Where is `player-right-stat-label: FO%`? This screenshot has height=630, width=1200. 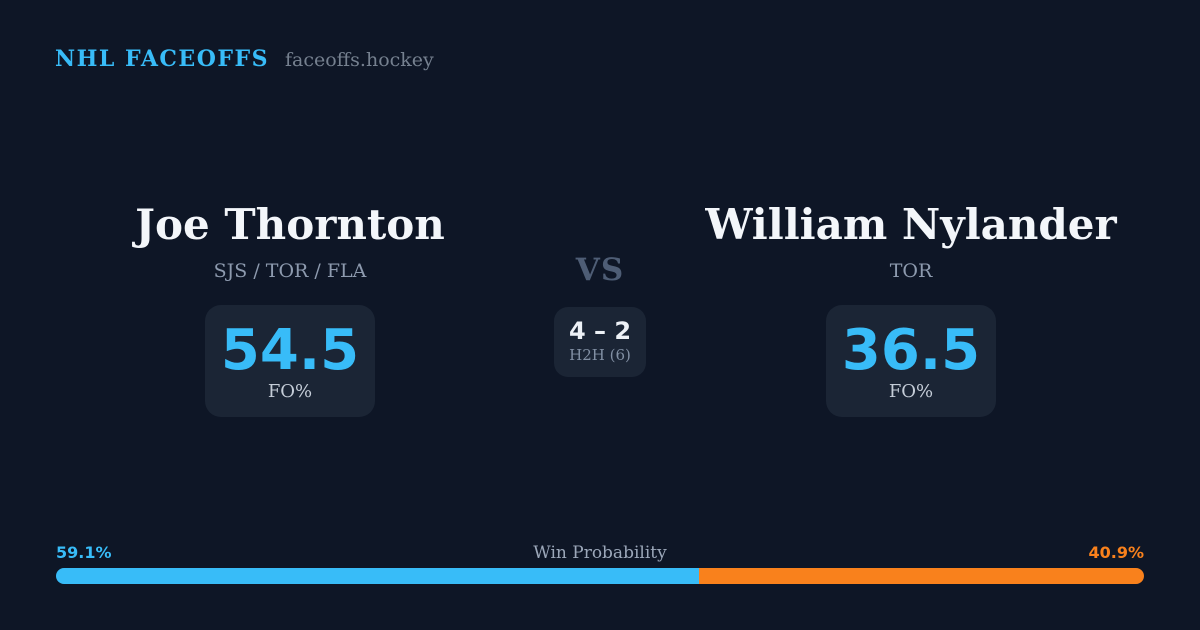 player-right-stat-label: FO% is located at coordinates (911, 391).